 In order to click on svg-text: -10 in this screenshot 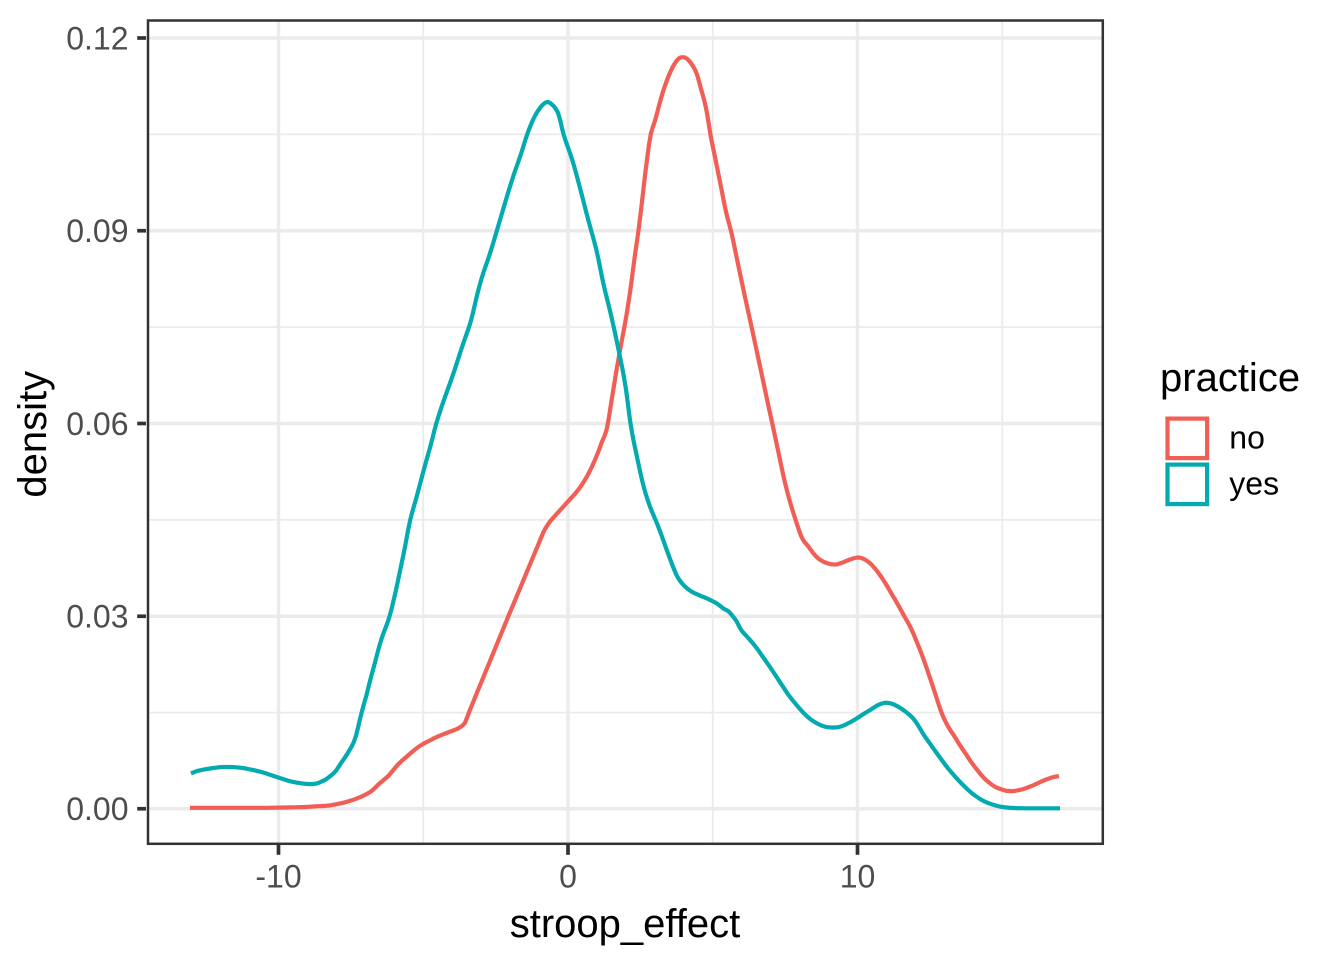, I will do `click(278, 877)`.